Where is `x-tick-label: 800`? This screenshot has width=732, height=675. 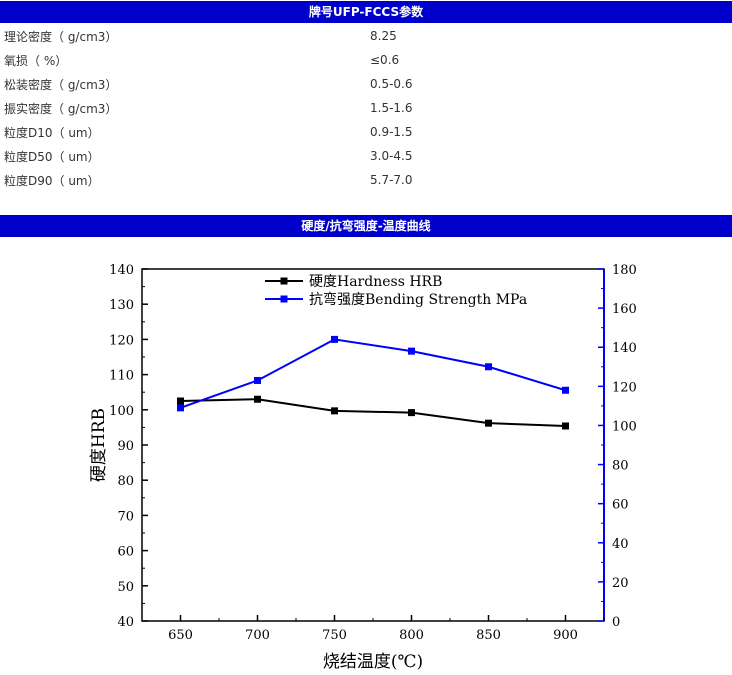 x-tick-label: 800 is located at coordinates (411, 635).